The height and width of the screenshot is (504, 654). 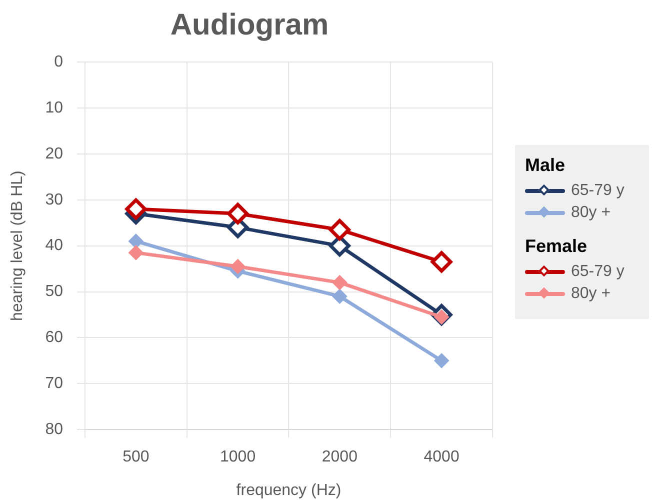 I want to click on y-tick-label: 80, so click(x=54, y=429).